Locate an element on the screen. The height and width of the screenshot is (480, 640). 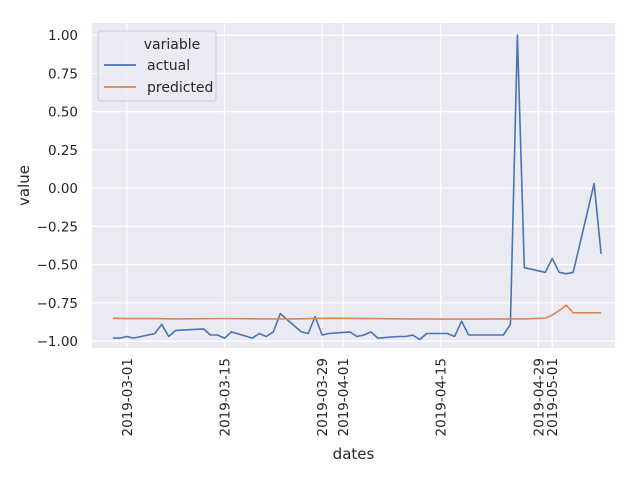
legend-label-predicted: predicted is located at coordinates (180, 88).